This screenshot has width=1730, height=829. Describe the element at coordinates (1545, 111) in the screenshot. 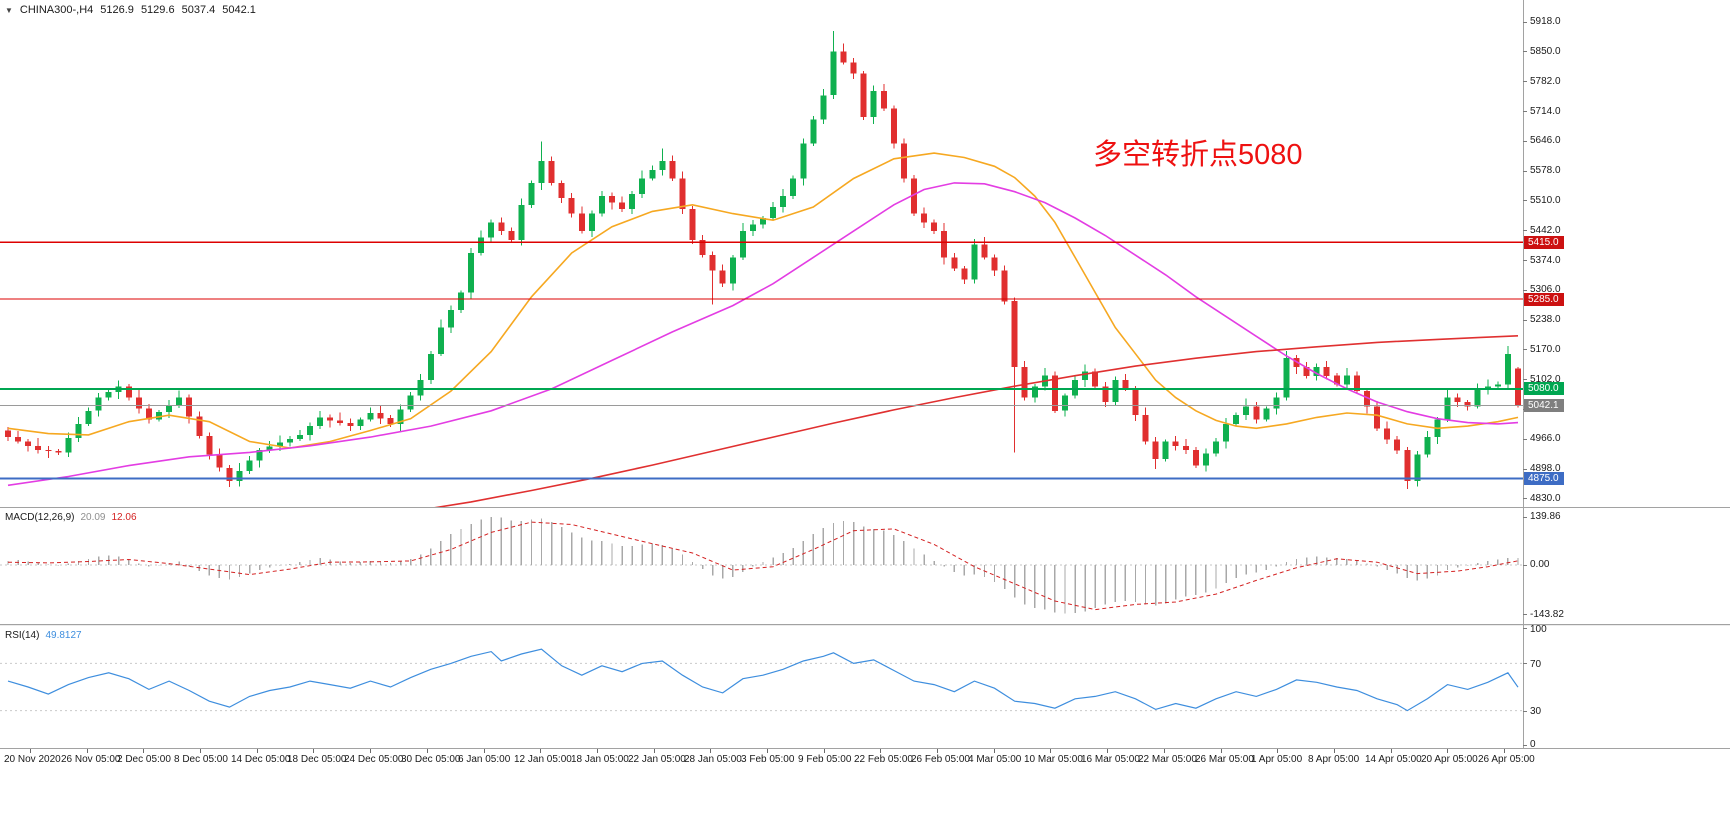

I see `price-tick-label: 5714.0` at that location.